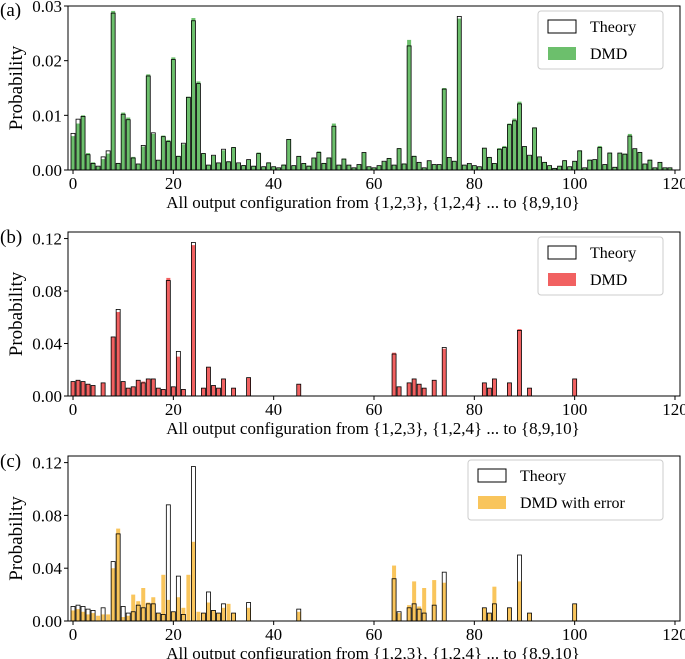 The height and width of the screenshot is (659, 685). I want to click on bar-19-filled, so click(168, 610).